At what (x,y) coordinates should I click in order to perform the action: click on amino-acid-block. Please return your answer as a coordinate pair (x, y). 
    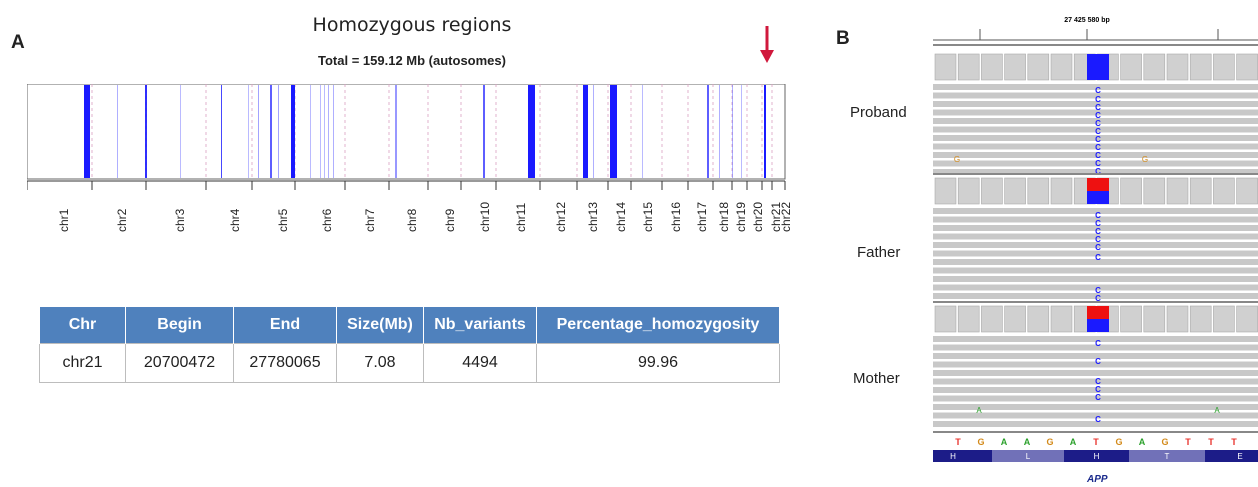
    Looking at the image, I should click on (1028, 456).